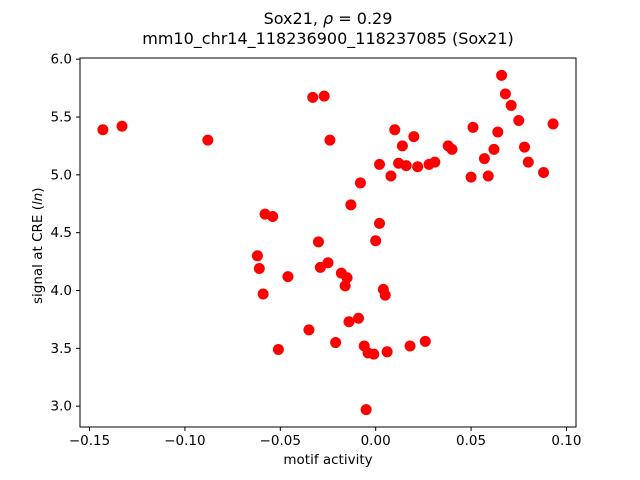 Image resolution: width=640 pixels, height=480 pixels. I want to click on y-axis-label: signal at CRE (ln), so click(38, 245).